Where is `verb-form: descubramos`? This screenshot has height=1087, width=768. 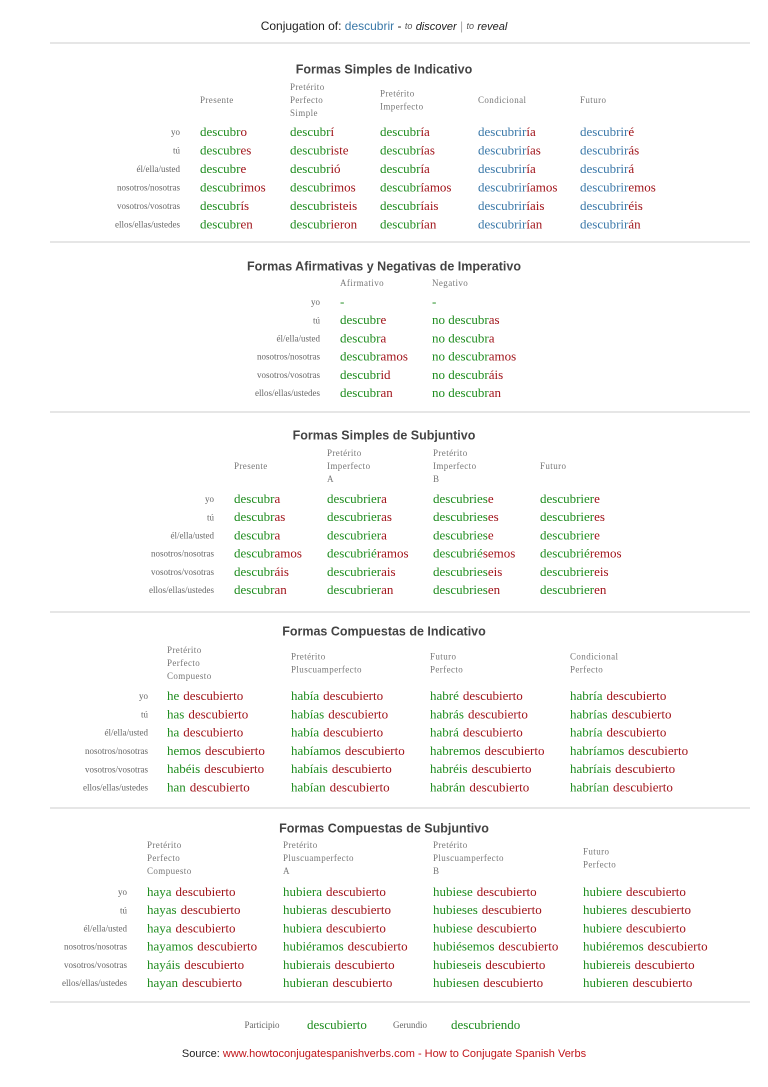
verb-form: descubramos is located at coordinates (268, 553).